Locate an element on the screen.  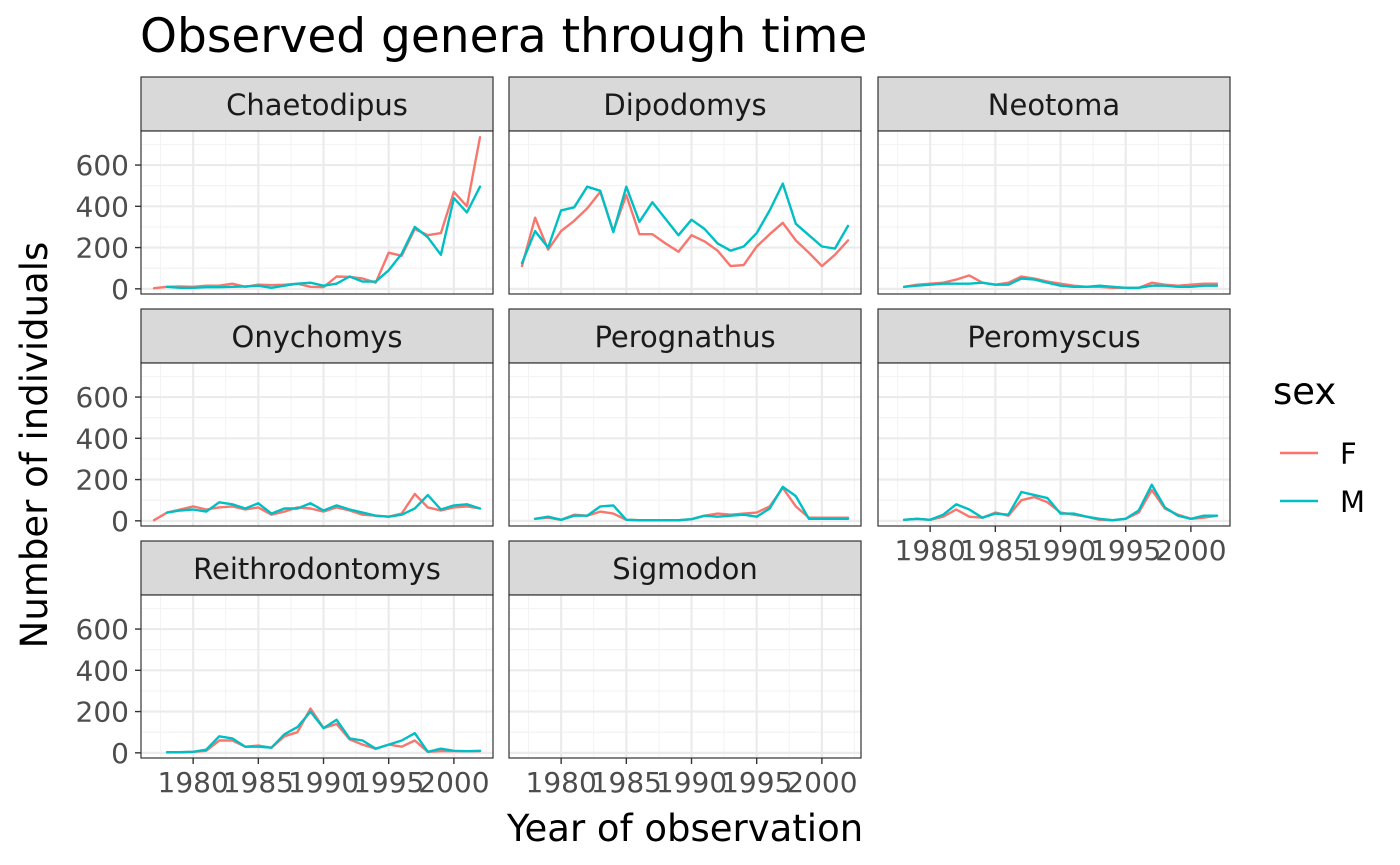
facet-strip-label: Sigmodon is located at coordinates (684, 569).